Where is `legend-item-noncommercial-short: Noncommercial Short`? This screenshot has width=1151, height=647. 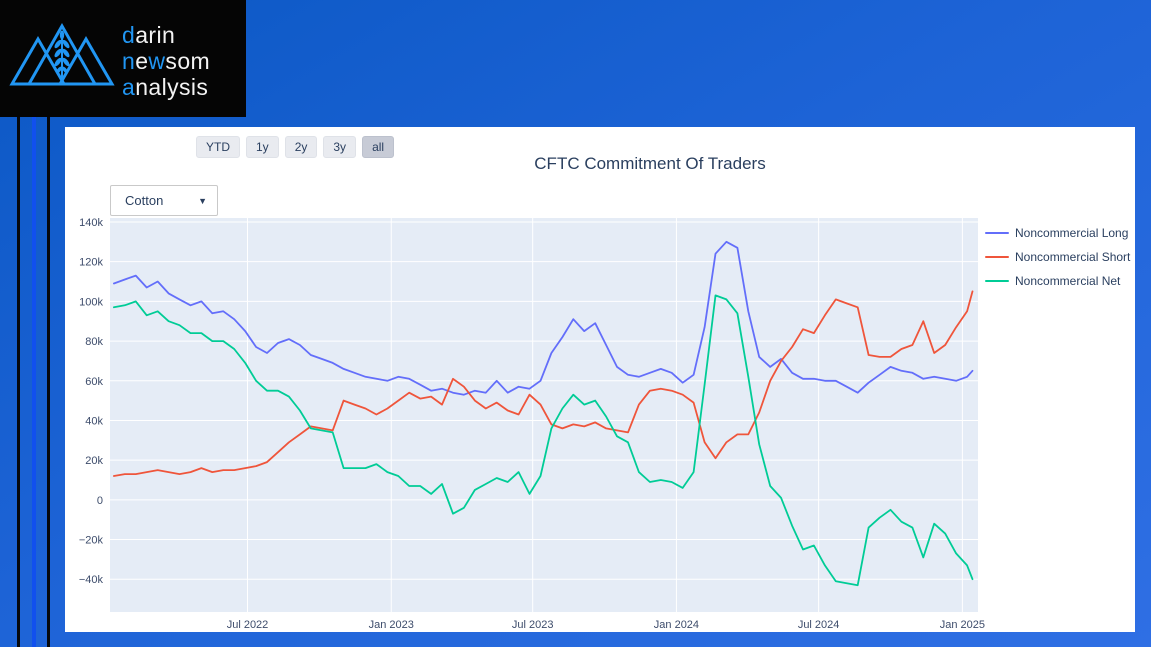
legend-item-noncommercial-short: Noncommercial Short is located at coordinates (1057, 257).